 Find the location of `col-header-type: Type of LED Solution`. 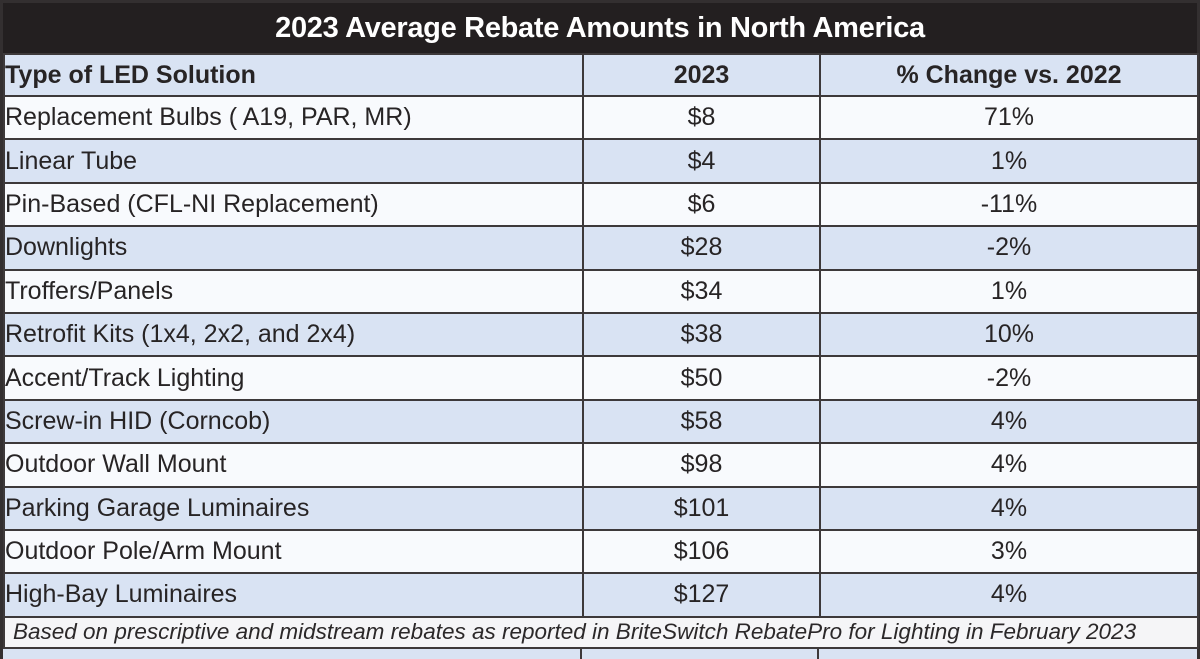

col-header-type: Type of LED Solution is located at coordinates (293, 75).